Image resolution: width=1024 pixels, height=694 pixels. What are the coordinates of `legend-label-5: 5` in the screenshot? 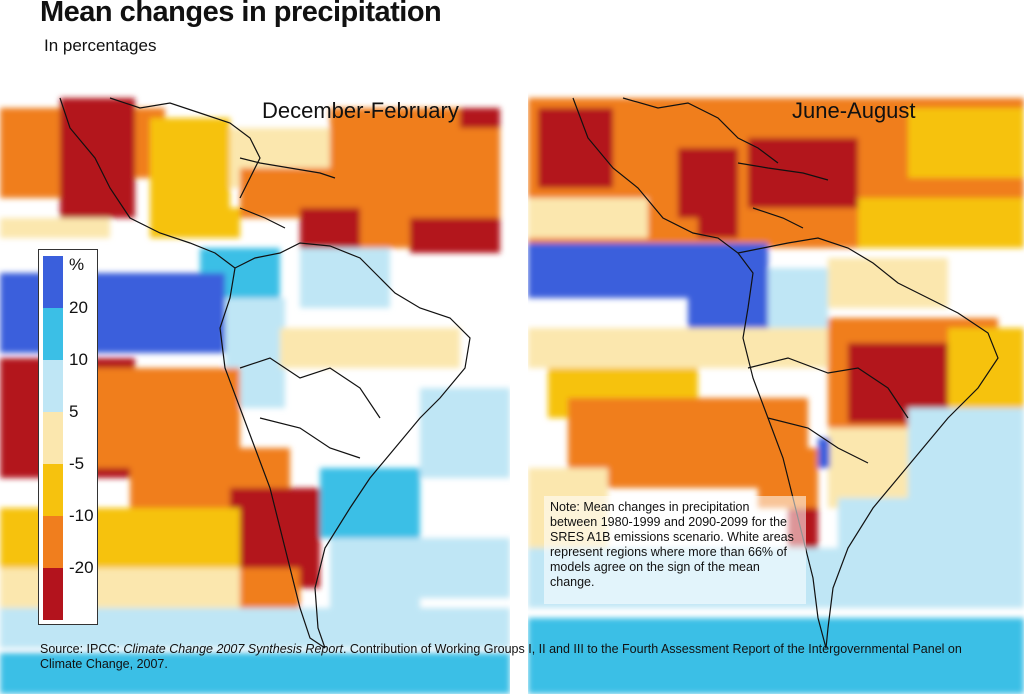 It's located at (74, 411).